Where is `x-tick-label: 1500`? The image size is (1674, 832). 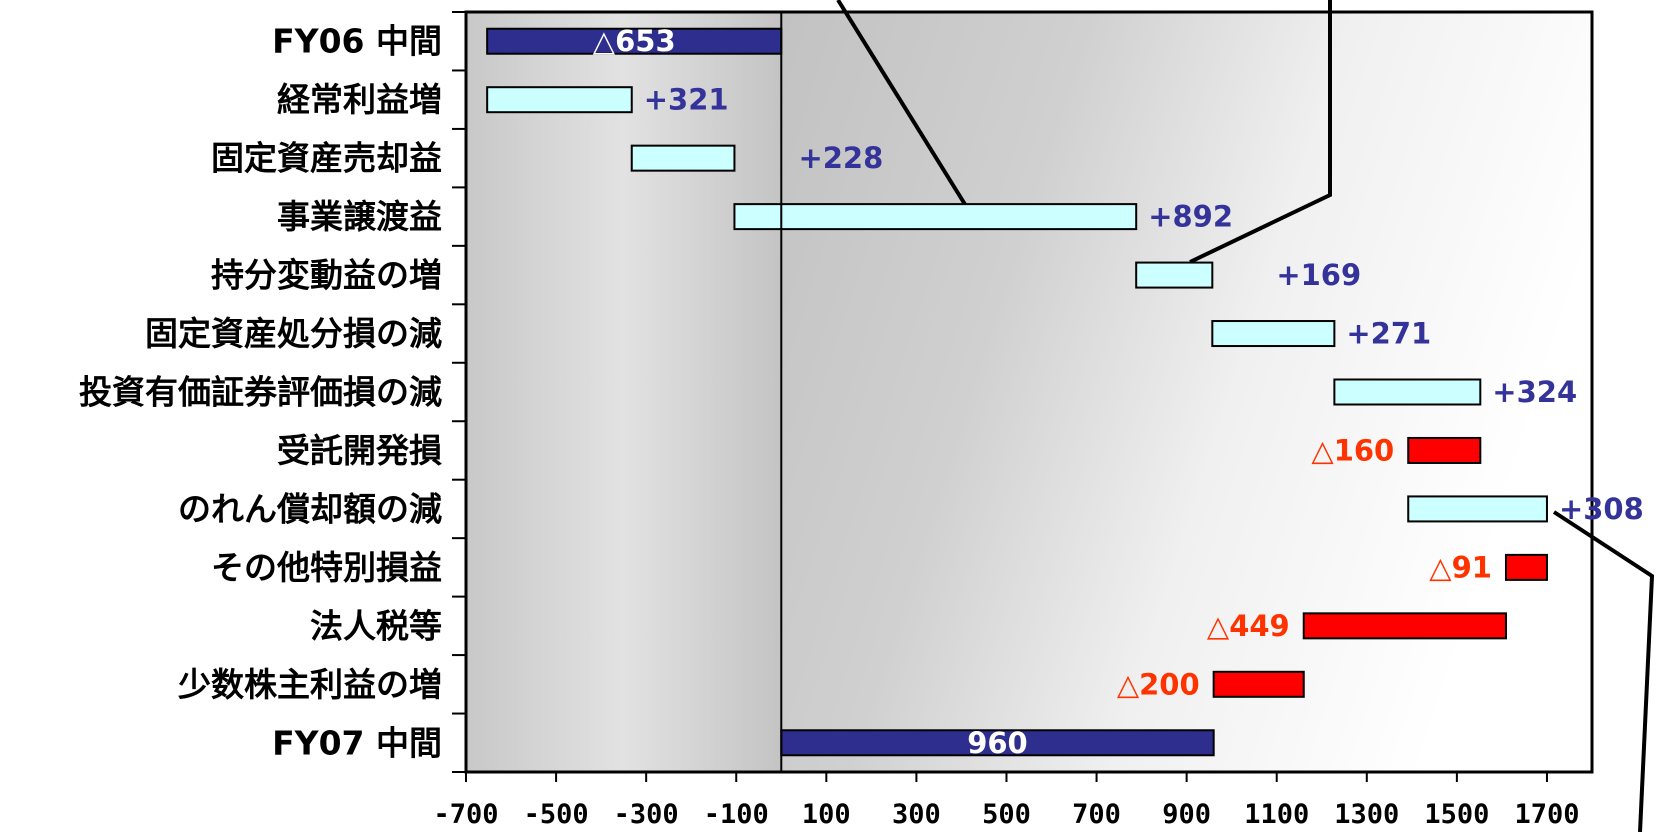
x-tick-label: 1500 is located at coordinates (1456, 814).